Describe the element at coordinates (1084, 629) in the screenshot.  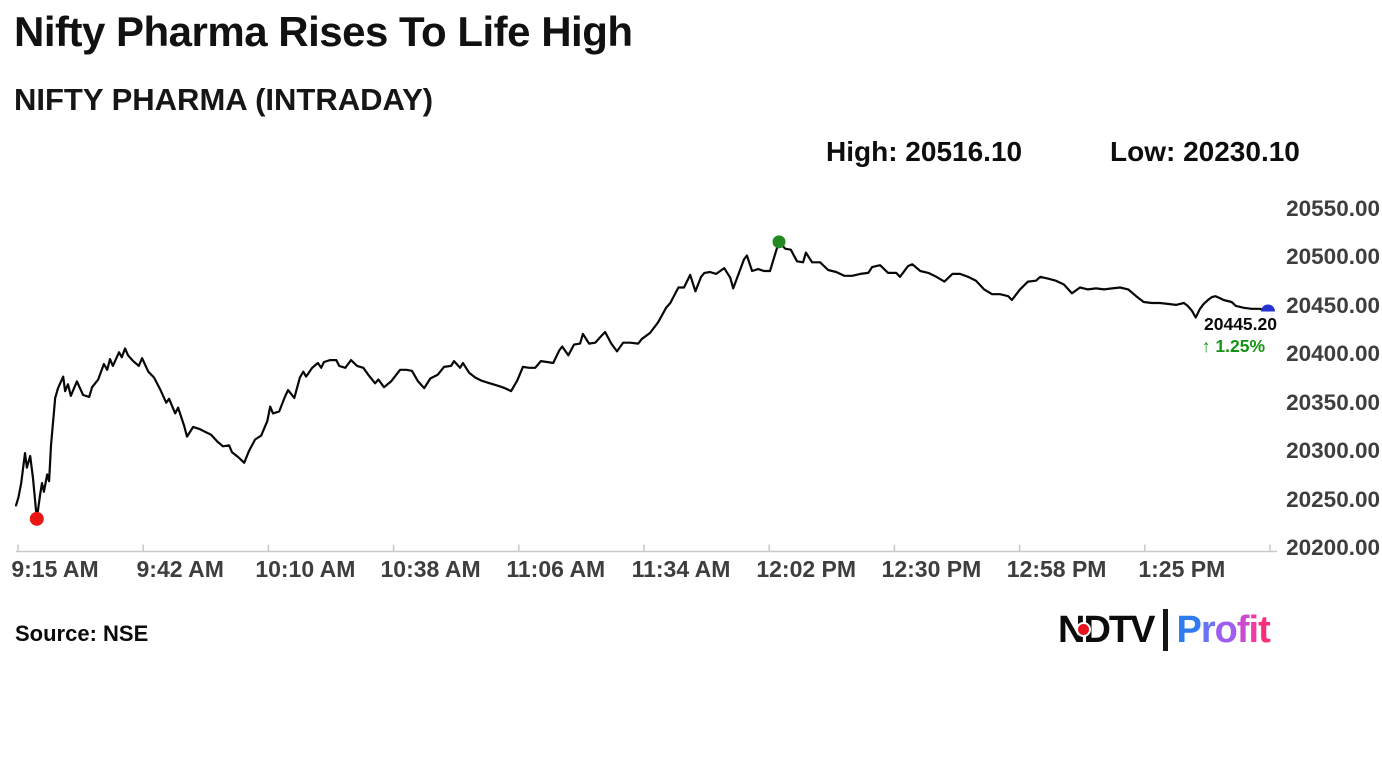
I see `ndtv-red-dot-icon` at that location.